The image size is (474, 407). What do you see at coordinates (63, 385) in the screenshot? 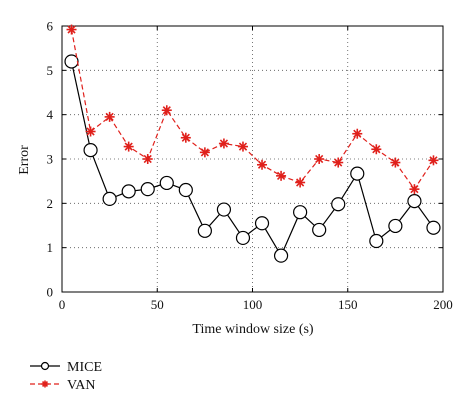
I see `legend-item-van: VAN` at bounding box center [63, 385].